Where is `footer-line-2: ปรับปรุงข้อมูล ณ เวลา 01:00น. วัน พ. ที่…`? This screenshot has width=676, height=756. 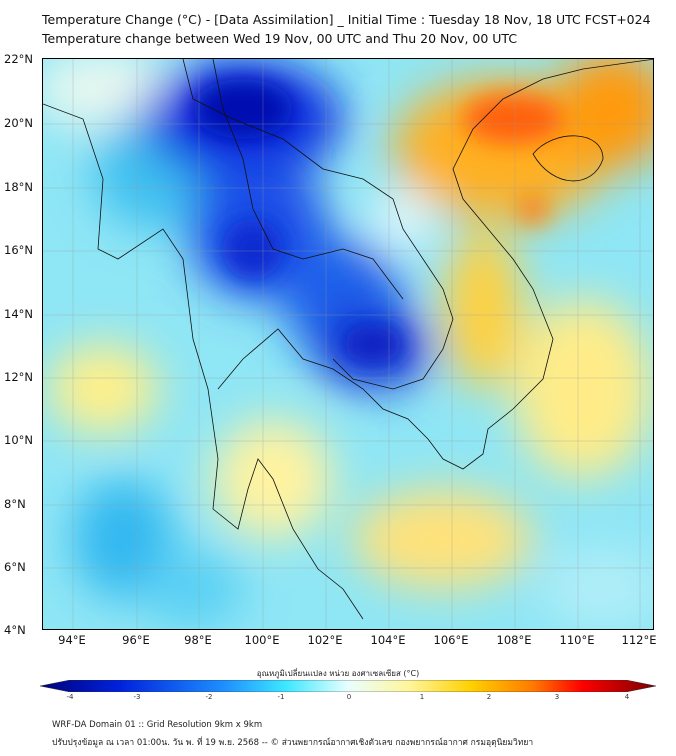
footer-line-2: ปรับปรุงข้อมูล ณ เวลา 01:00น. วัน พ. ที่… is located at coordinates (293, 743).